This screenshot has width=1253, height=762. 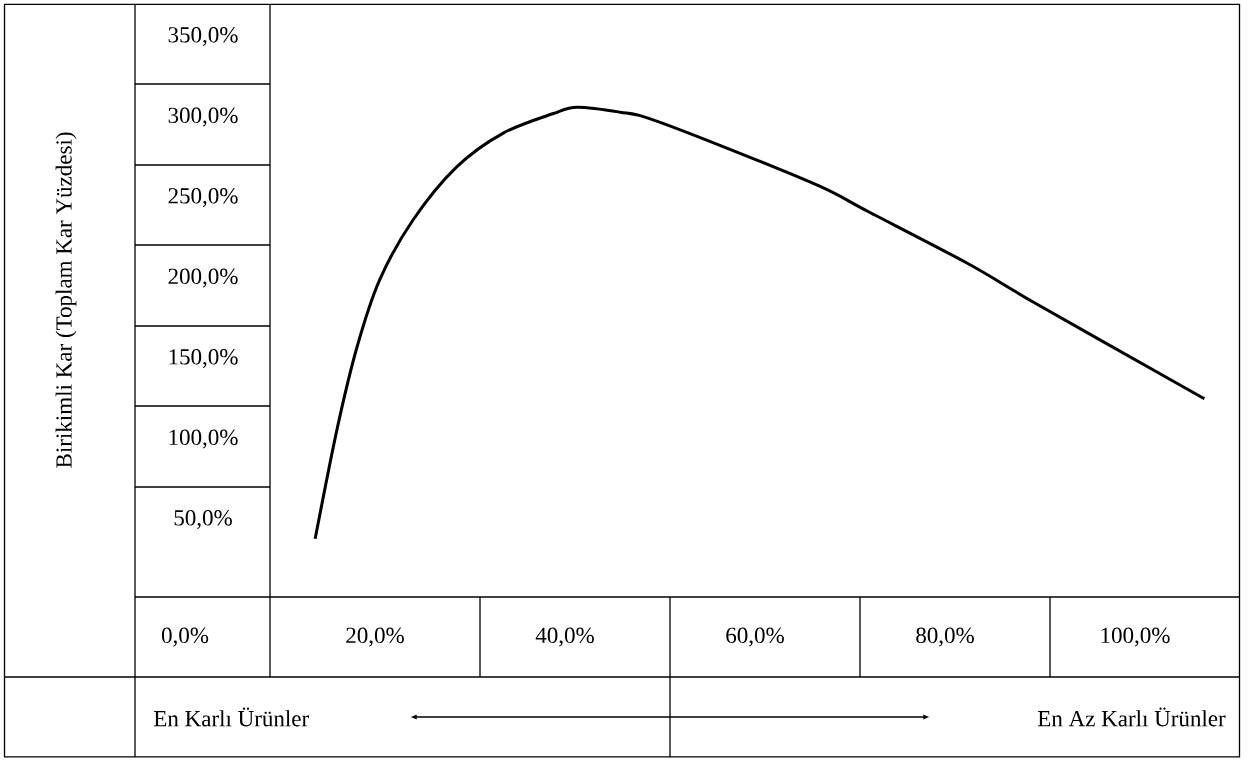 I want to click on y-tick-label: 150,0%, so click(x=203, y=358).